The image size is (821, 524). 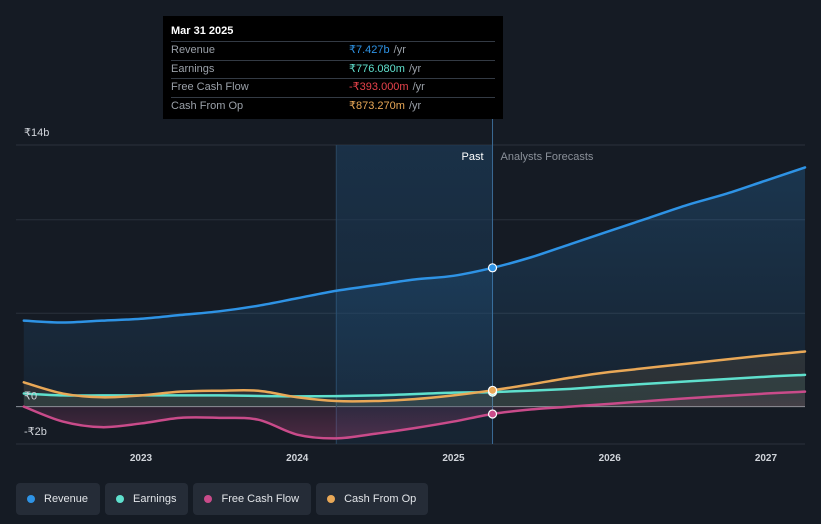 What do you see at coordinates (193, 50) in the screenshot?
I see `tooltip-label: Revenue` at bounding box center [193, 50].